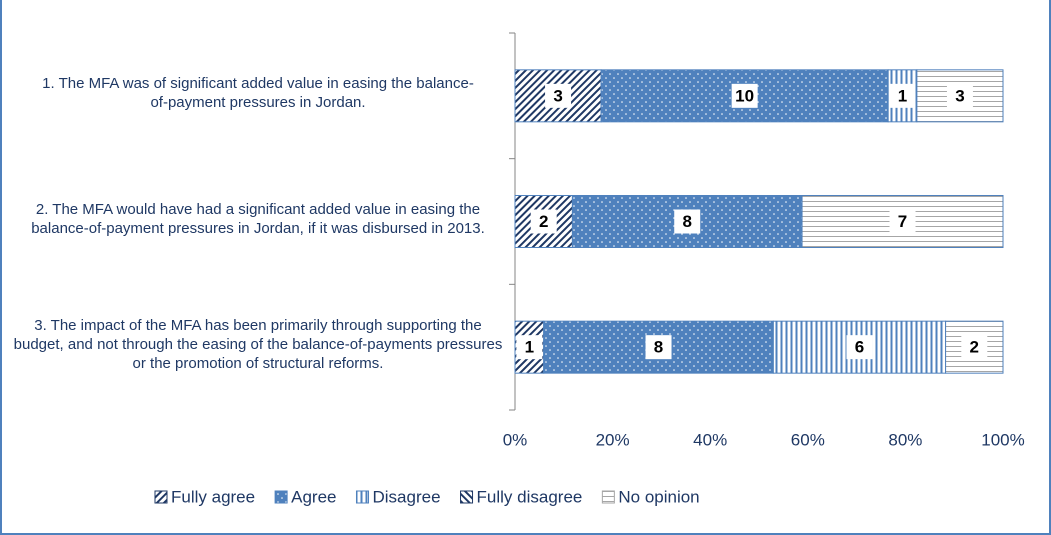 The image size is (1051, 535). What do you see at coordinates (613, 439) in the screenshot?
I see `x-tick-label: 20%` at bounding box center [613, 439].